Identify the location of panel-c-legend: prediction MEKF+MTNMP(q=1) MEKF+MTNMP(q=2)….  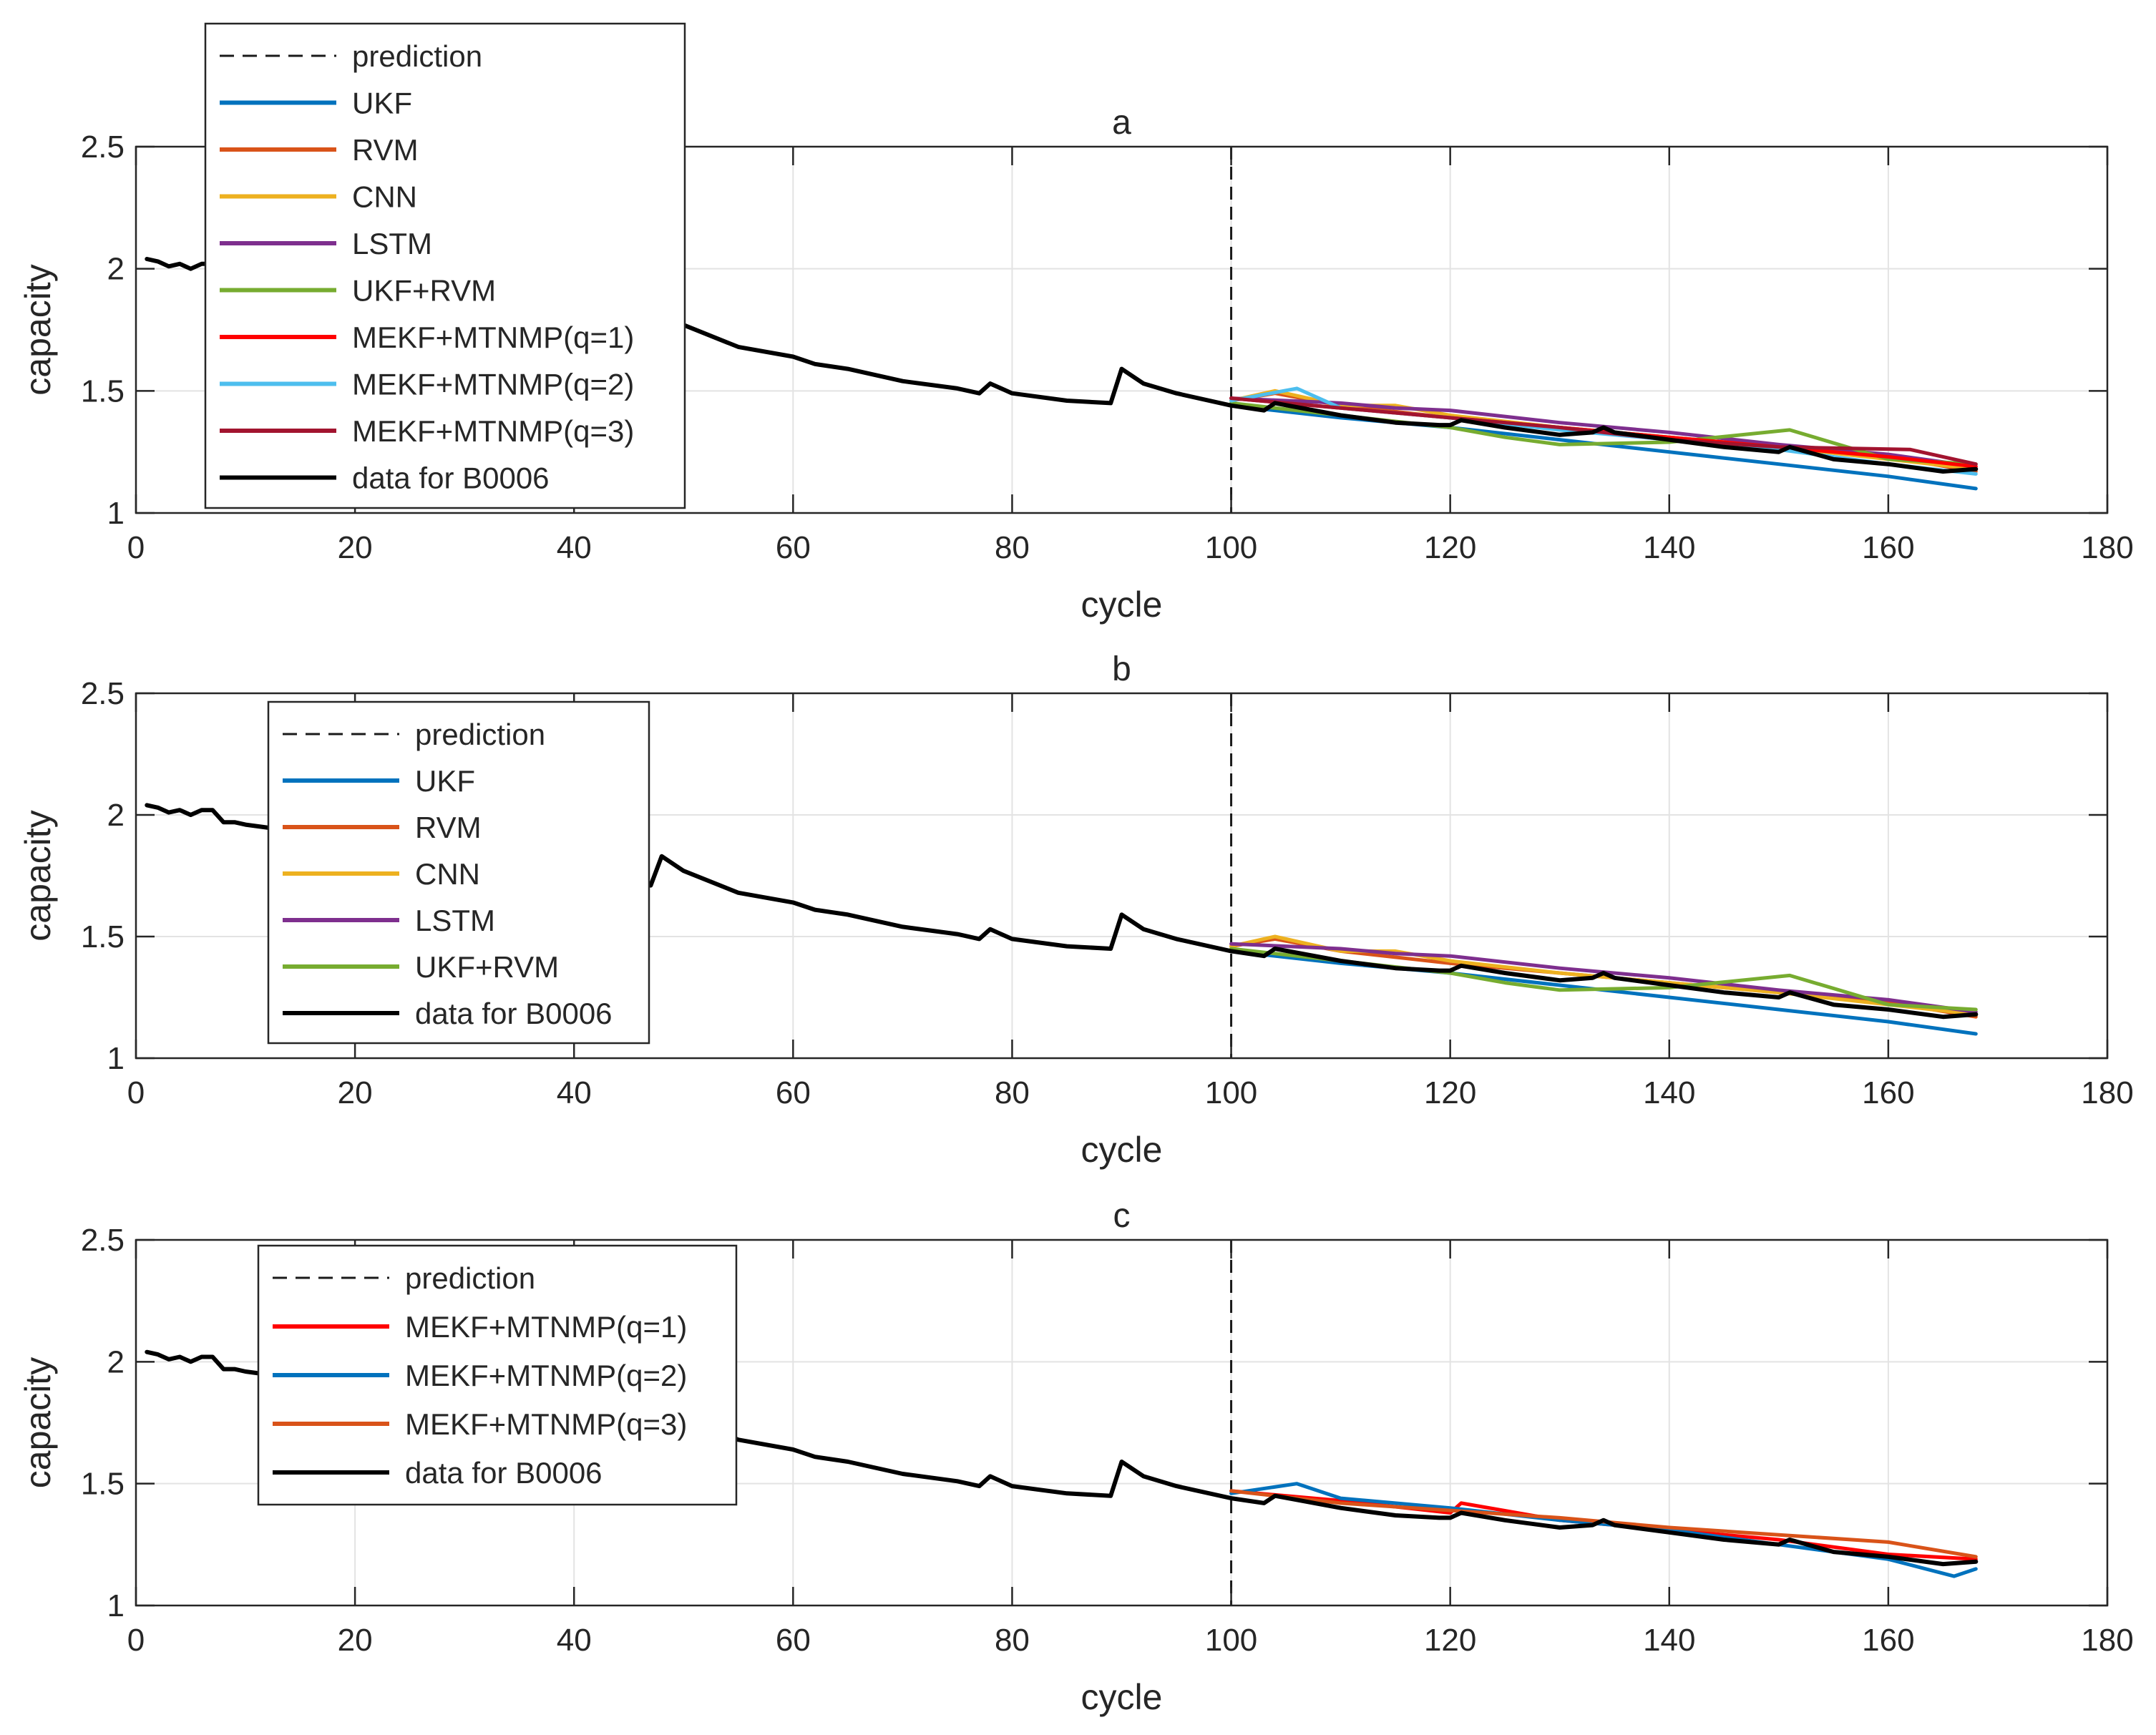
(498, 1375).